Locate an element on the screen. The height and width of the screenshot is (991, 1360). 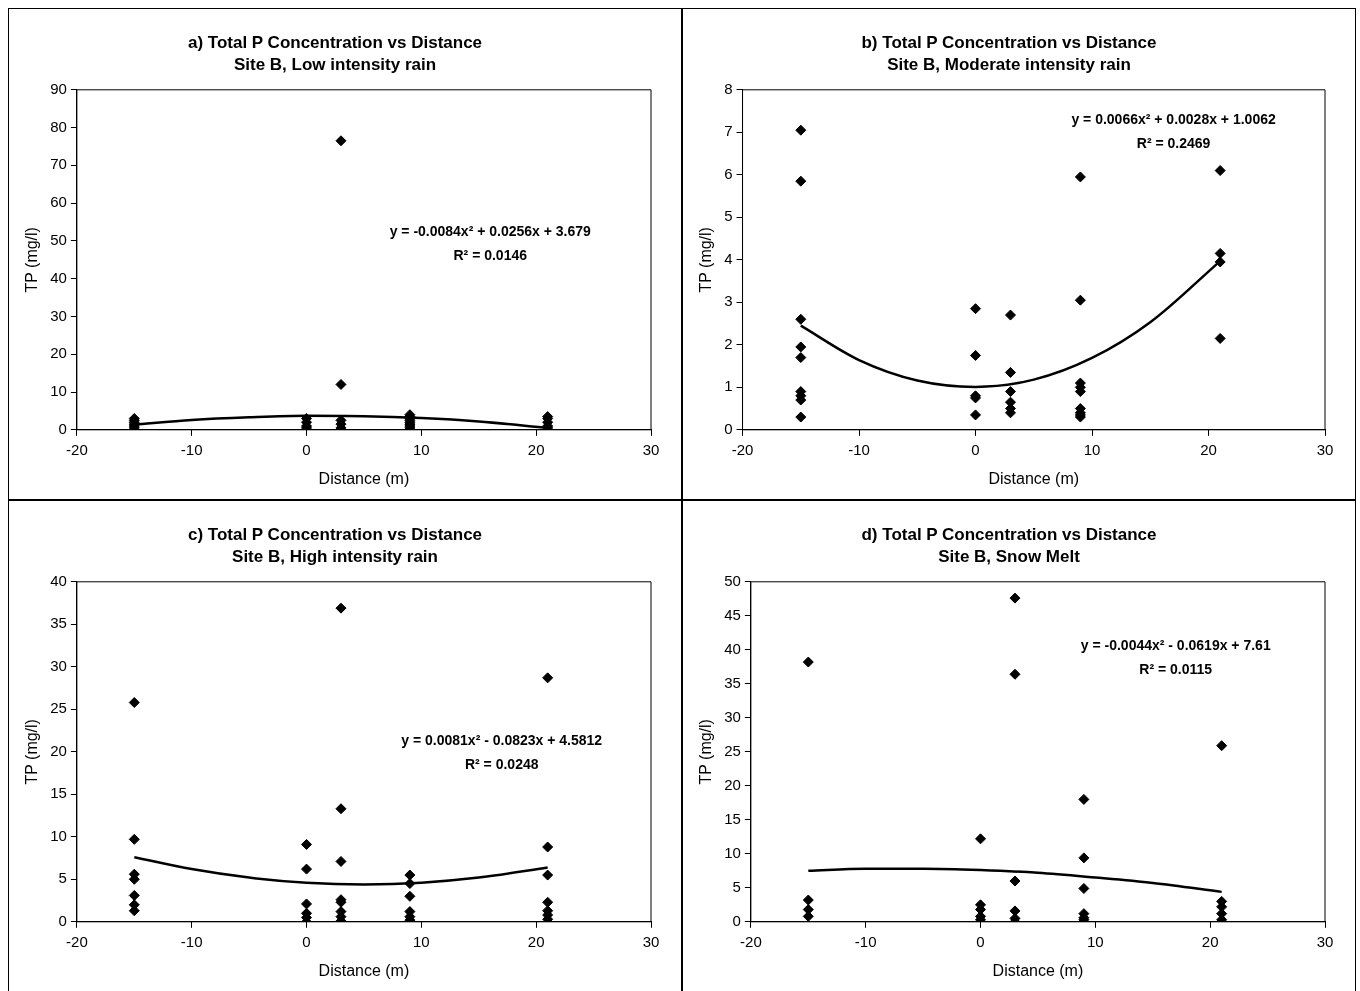
chart-title: d) Total P Concentration vs Distance is located at coordinates (1009, 534).